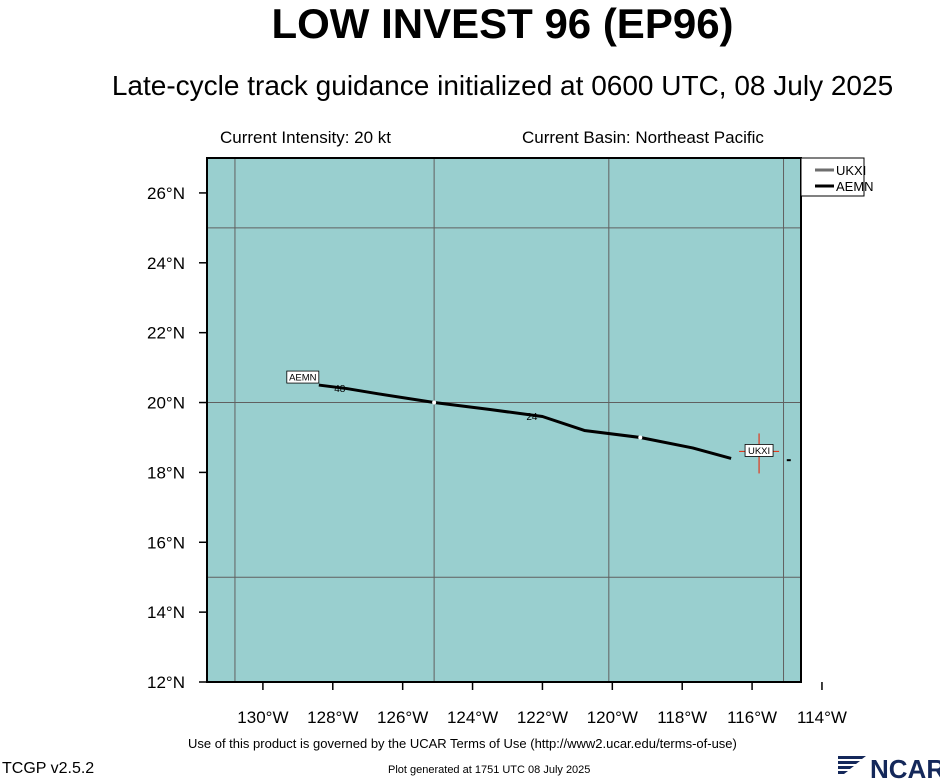 The width and height of the screenshot is (940, 780). Describe the element at coordinates (166, 193) in the screenshot. I see `y-tick-label: 26°N` at that location.